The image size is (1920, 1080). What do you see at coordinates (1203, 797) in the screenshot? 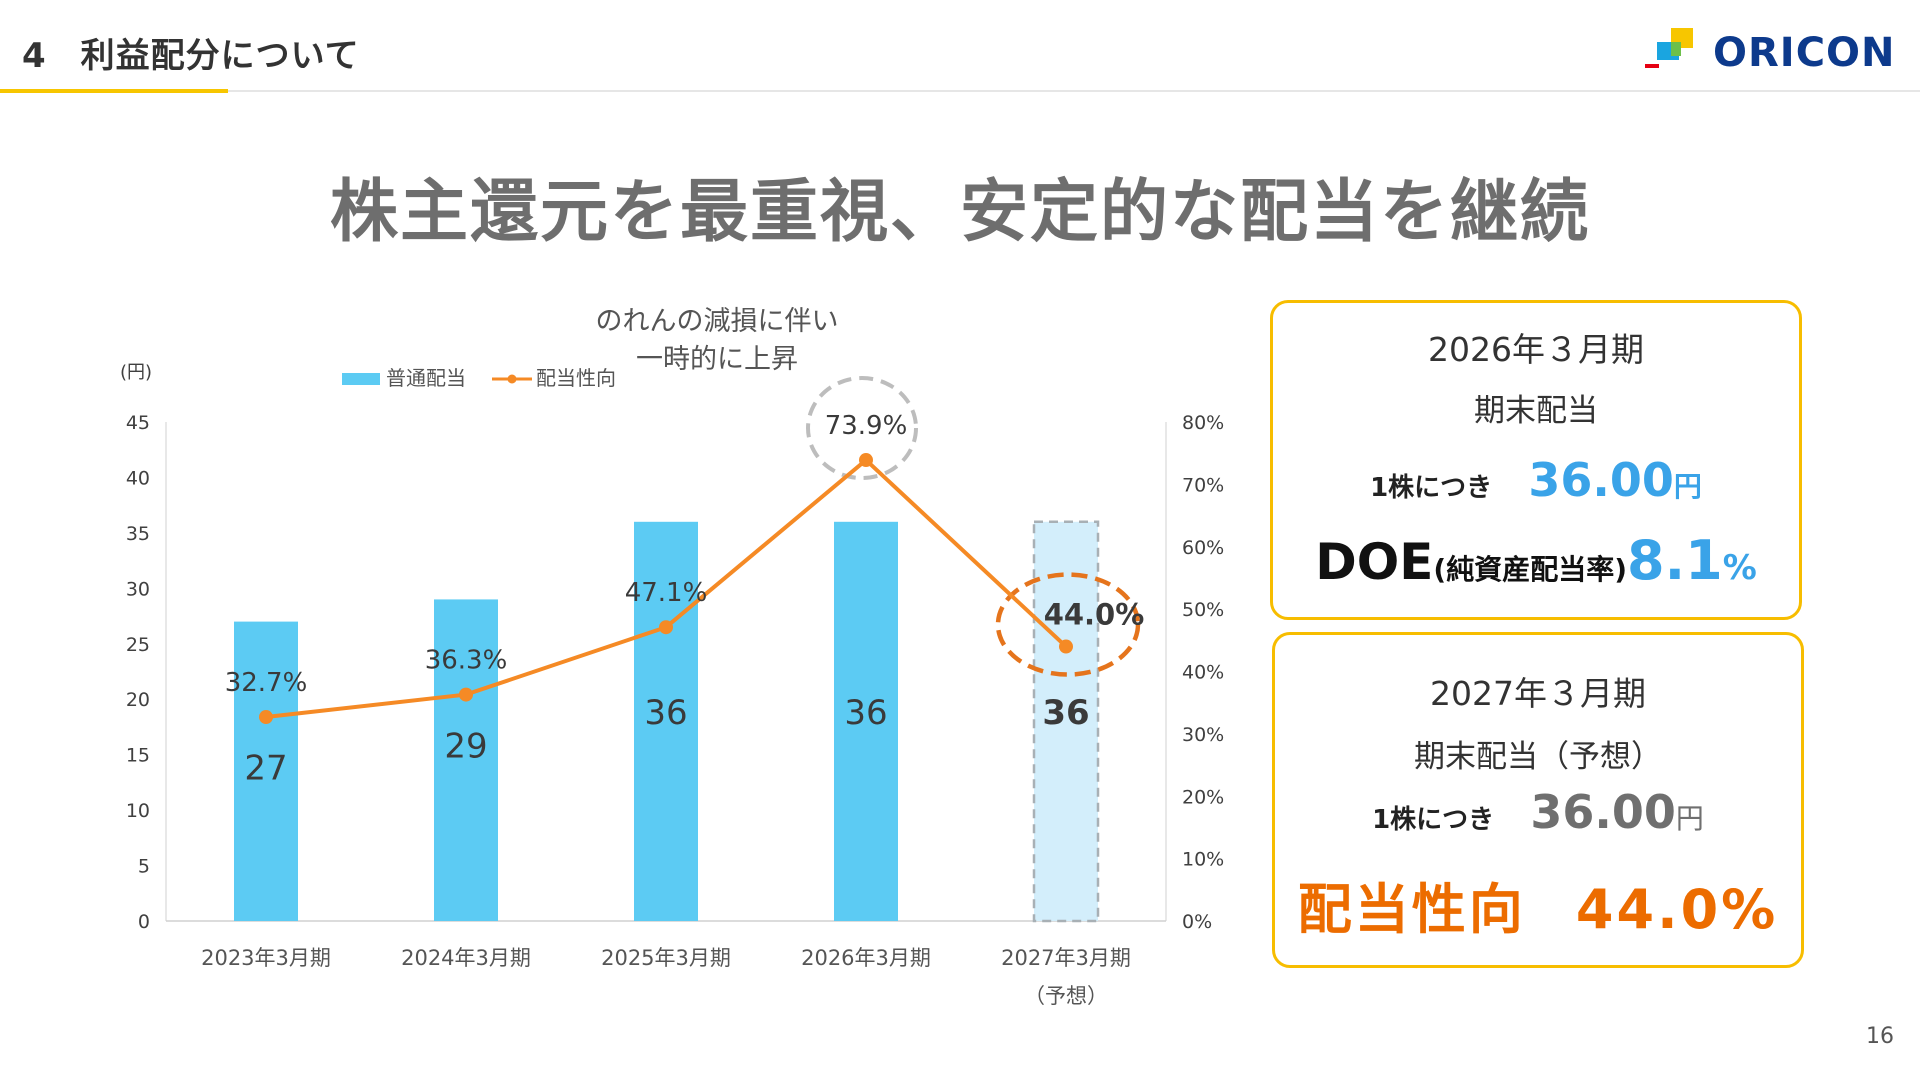
I see `y-right-tick-label: 20%` at bounding box center [1203, 797].